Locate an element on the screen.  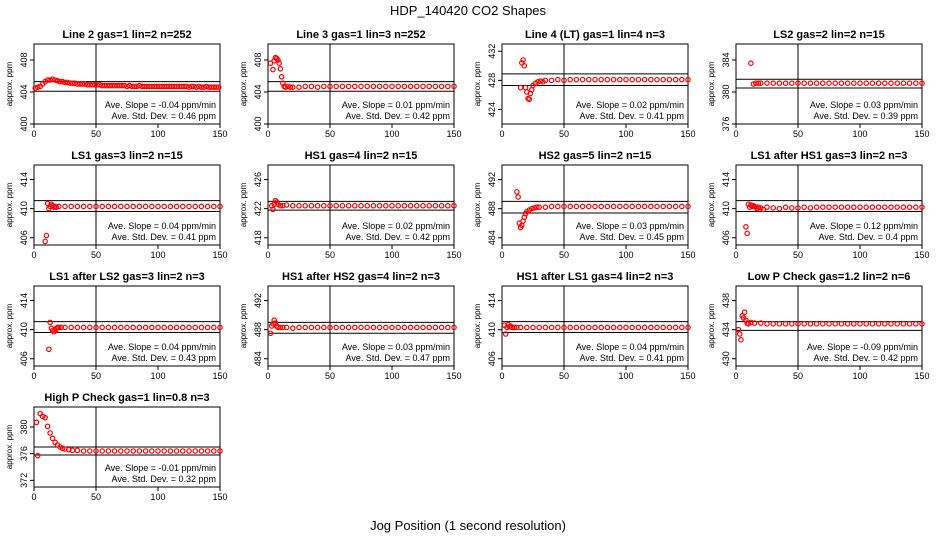
stddev-annotation: Ave. Std. Dev. = 0.47 ppm is located at coordinates (398, 358).